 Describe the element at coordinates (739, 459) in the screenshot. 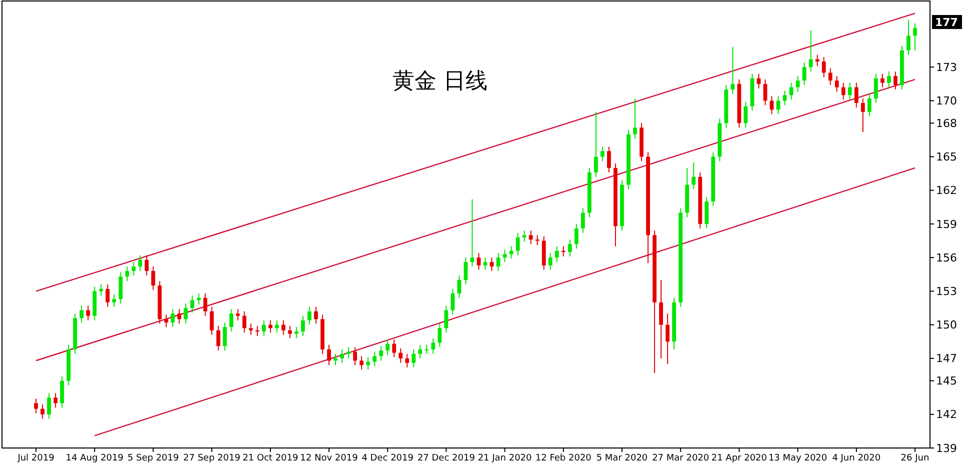

I see `x-tick-label: 21 Apr 2020` at that location.